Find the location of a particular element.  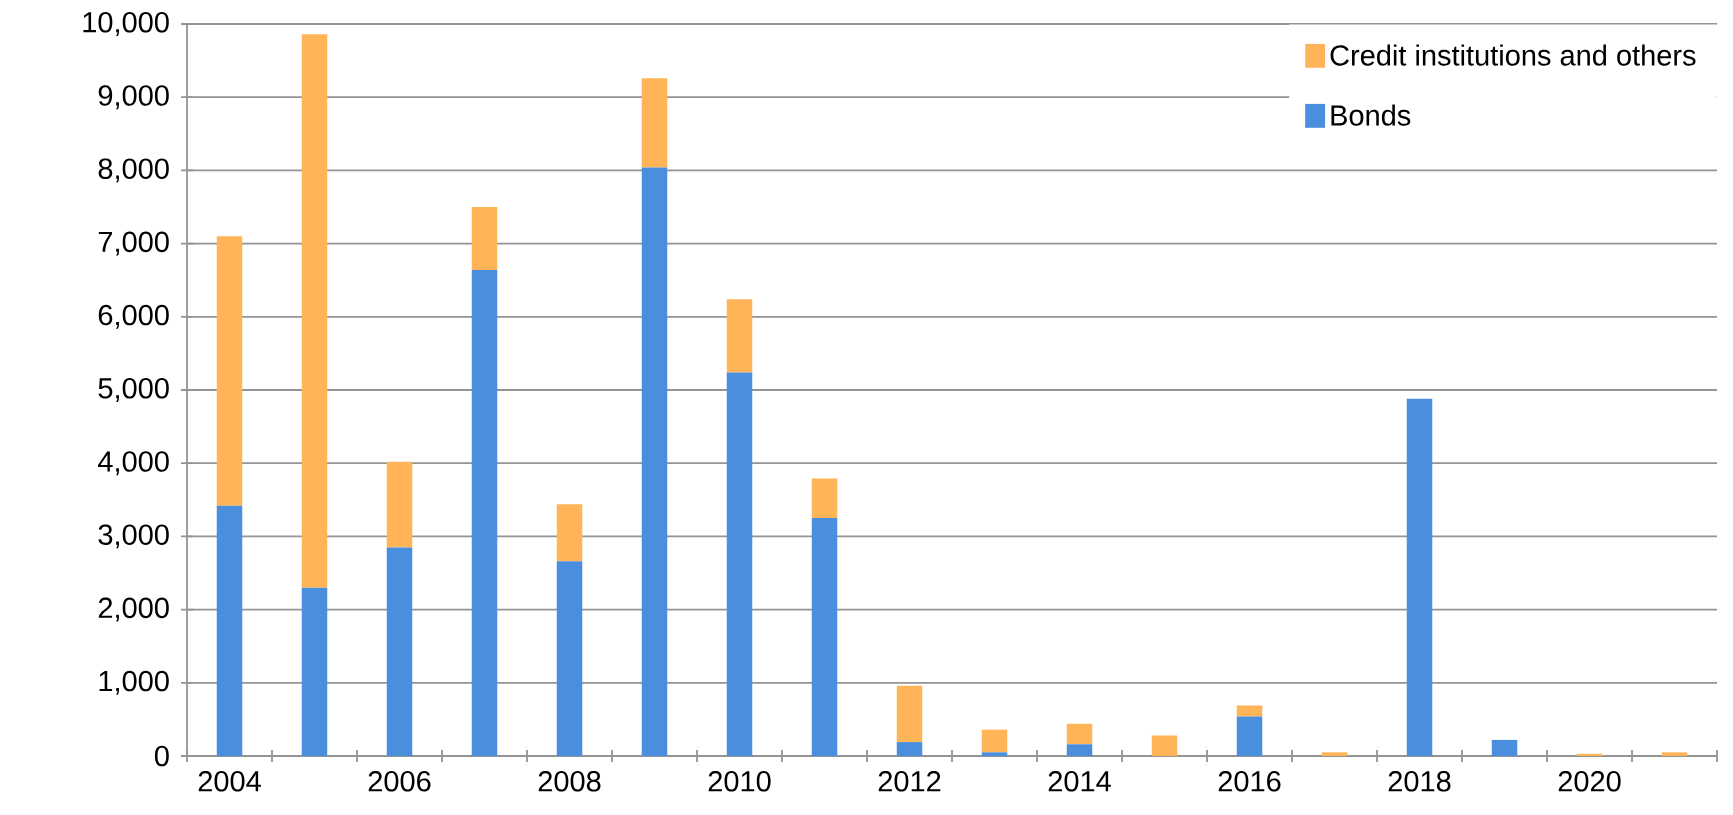

legend-label: Bonds is located at coordinates (1371, 115).